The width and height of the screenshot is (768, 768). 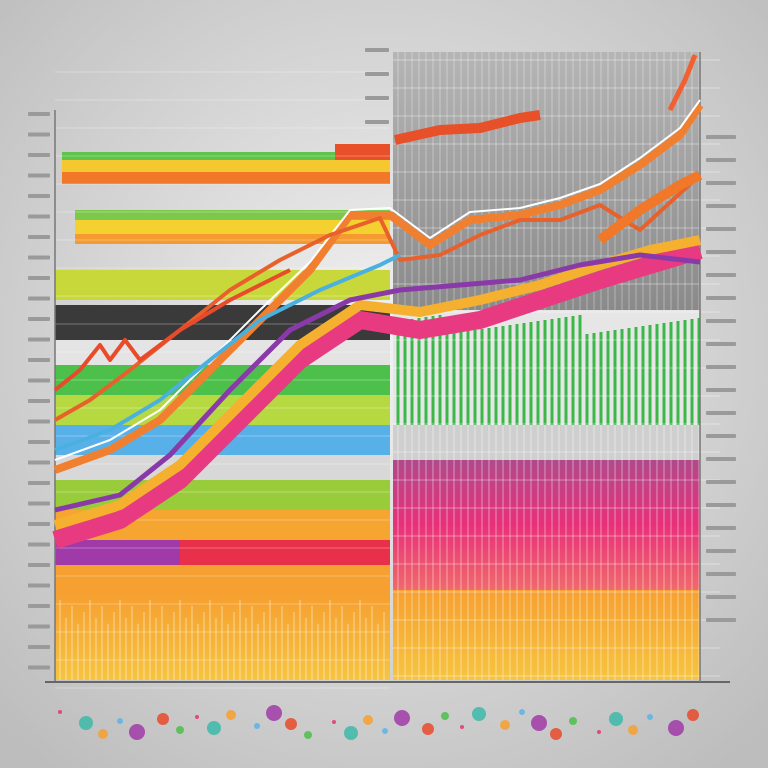 I want to click on decorations, so click(x=378, y=722).